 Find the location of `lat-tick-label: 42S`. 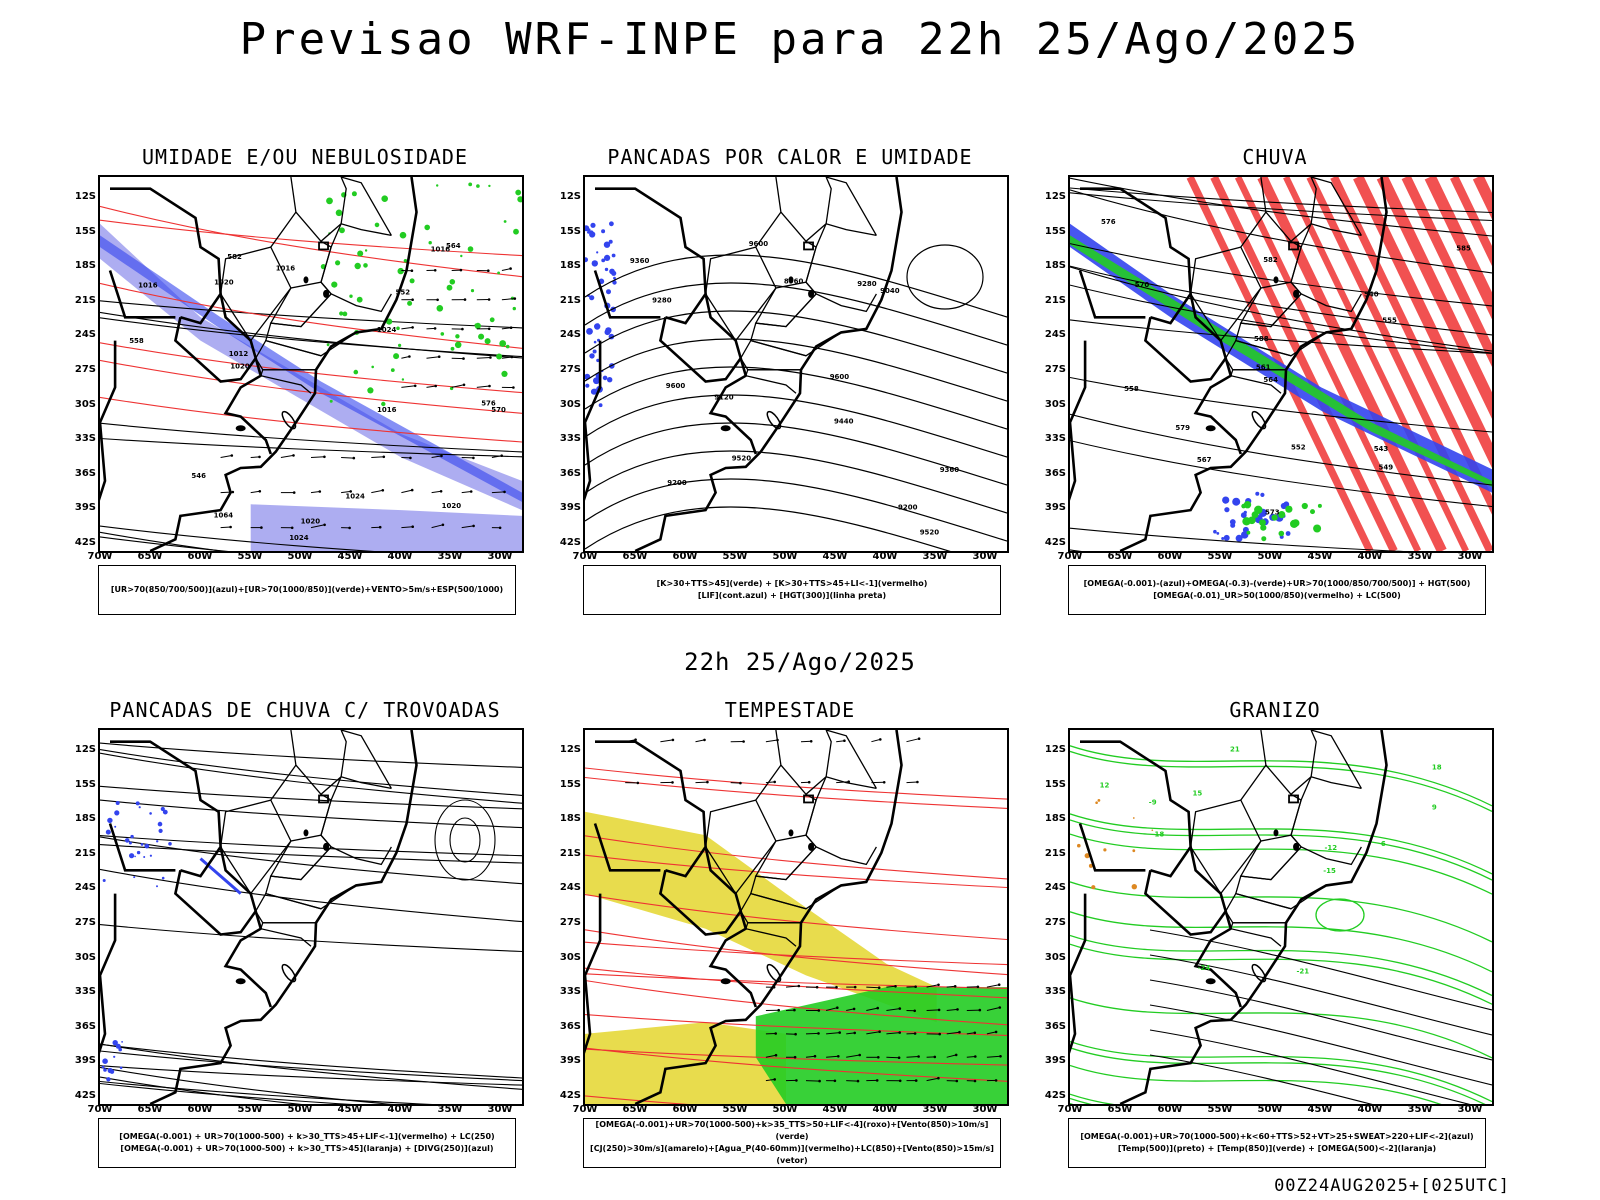

lat-tick-label: 42S is located at coordinates (1055, 1095).